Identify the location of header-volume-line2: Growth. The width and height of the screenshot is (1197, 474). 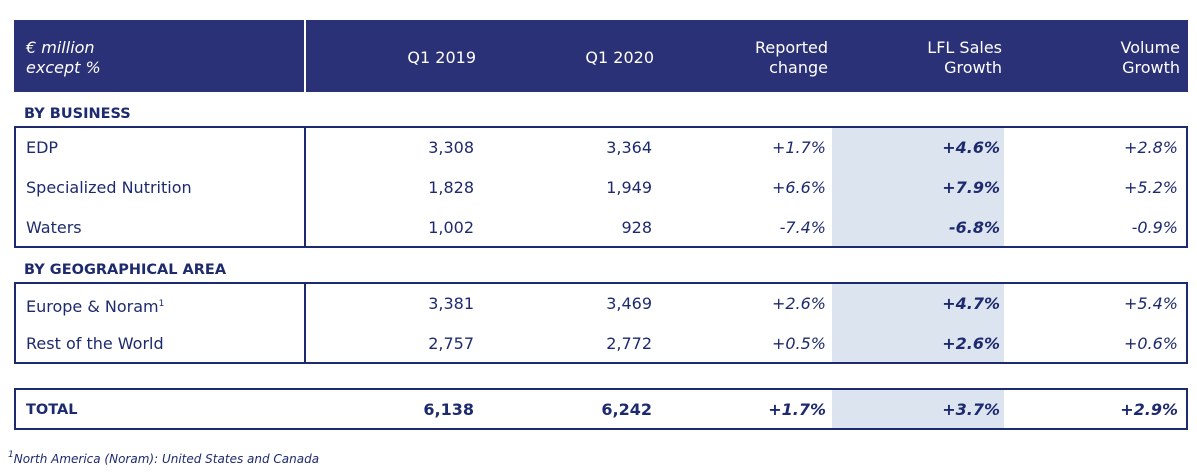
(1151, 67).